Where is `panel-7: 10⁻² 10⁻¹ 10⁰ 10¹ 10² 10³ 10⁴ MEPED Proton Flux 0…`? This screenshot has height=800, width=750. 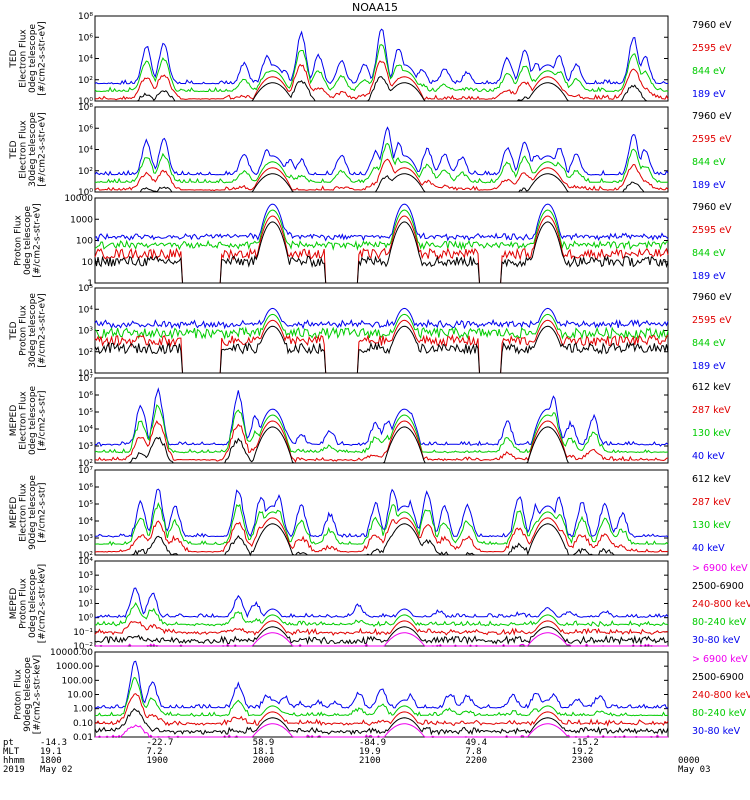
panel-7: 10⁻² 10⁻¹ 10⁰ 10¹ 10² 10³ 10⁴ MEPED Proton Flux 0… is located at coordinates (379, 604).